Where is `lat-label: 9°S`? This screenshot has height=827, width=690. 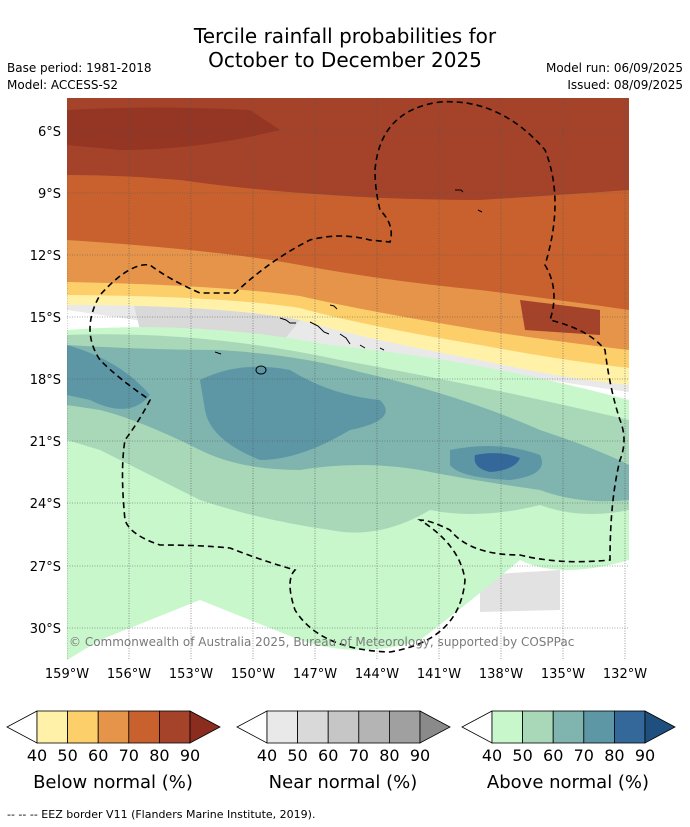 lat-label: 9°S is located at coordinates (49, 194).